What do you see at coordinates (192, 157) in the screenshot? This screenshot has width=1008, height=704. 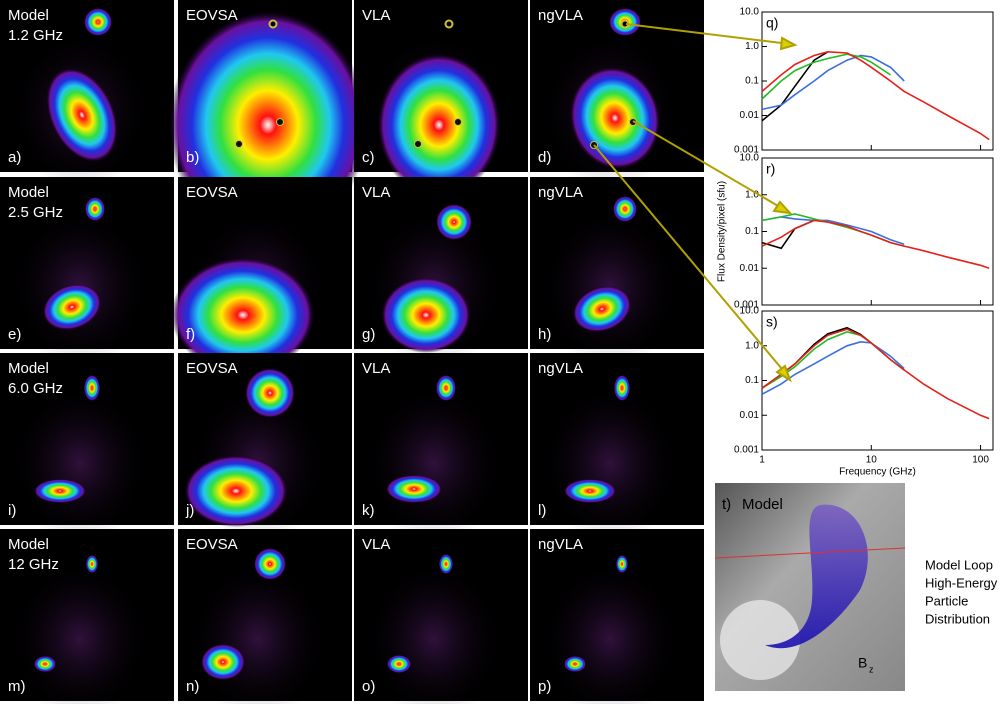 I see `panel-label: b)` at bounding box center [192, 157].